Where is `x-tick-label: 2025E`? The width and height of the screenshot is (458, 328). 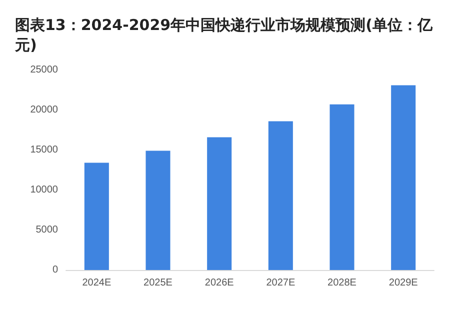
x-tick-label: 2025E is located at coordinates (158, 283).